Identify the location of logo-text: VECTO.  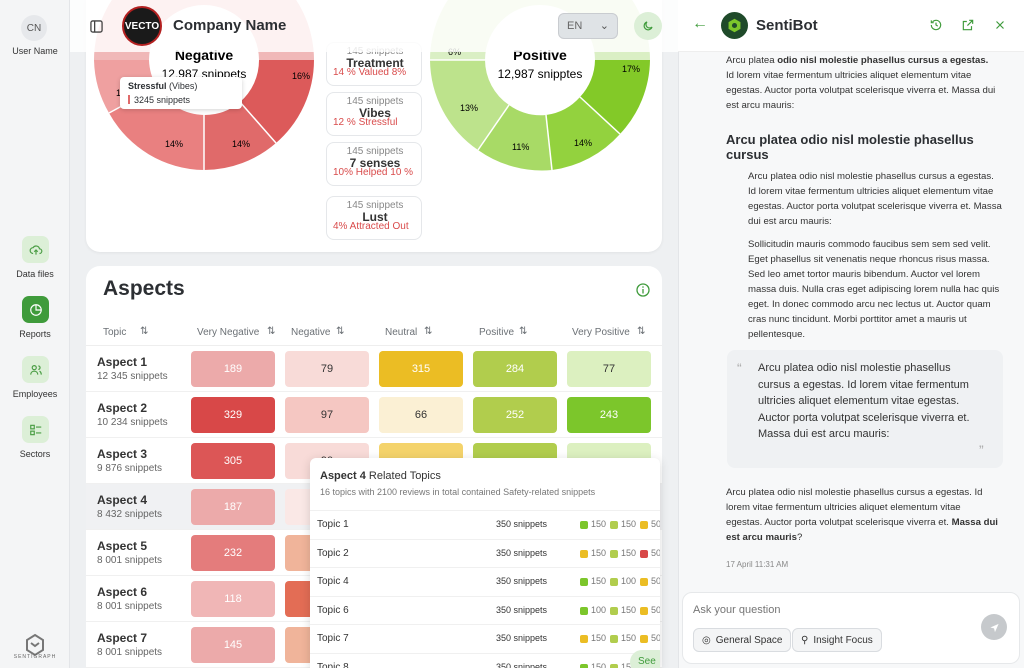
(142, 26).